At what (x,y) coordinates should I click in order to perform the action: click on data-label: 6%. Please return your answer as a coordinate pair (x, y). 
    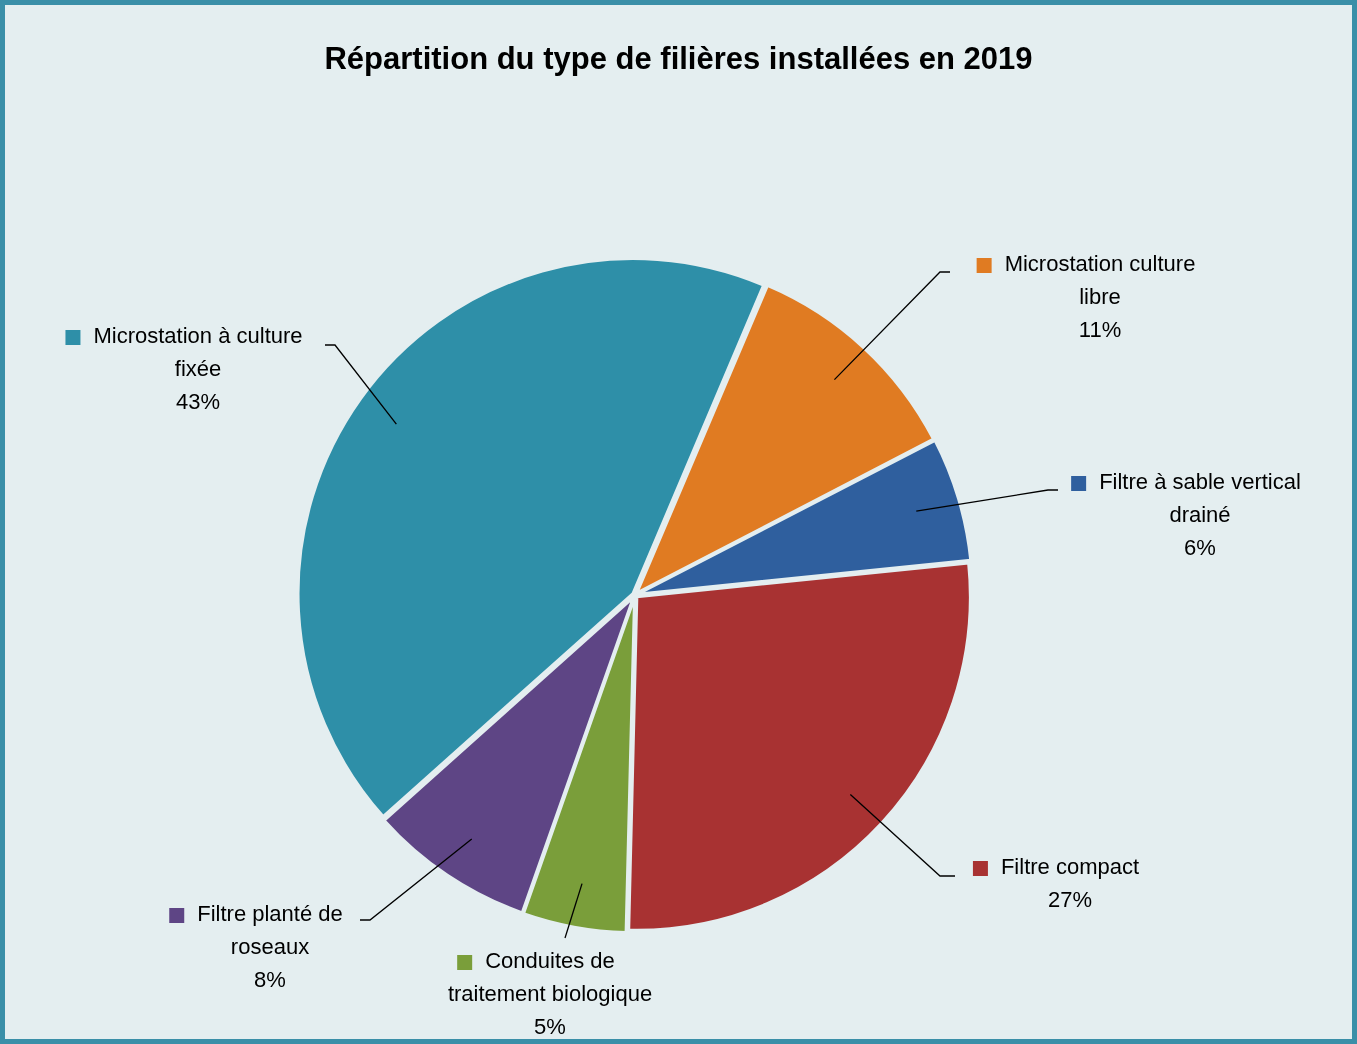
    Looking at the image, I should click on (1200, 548).